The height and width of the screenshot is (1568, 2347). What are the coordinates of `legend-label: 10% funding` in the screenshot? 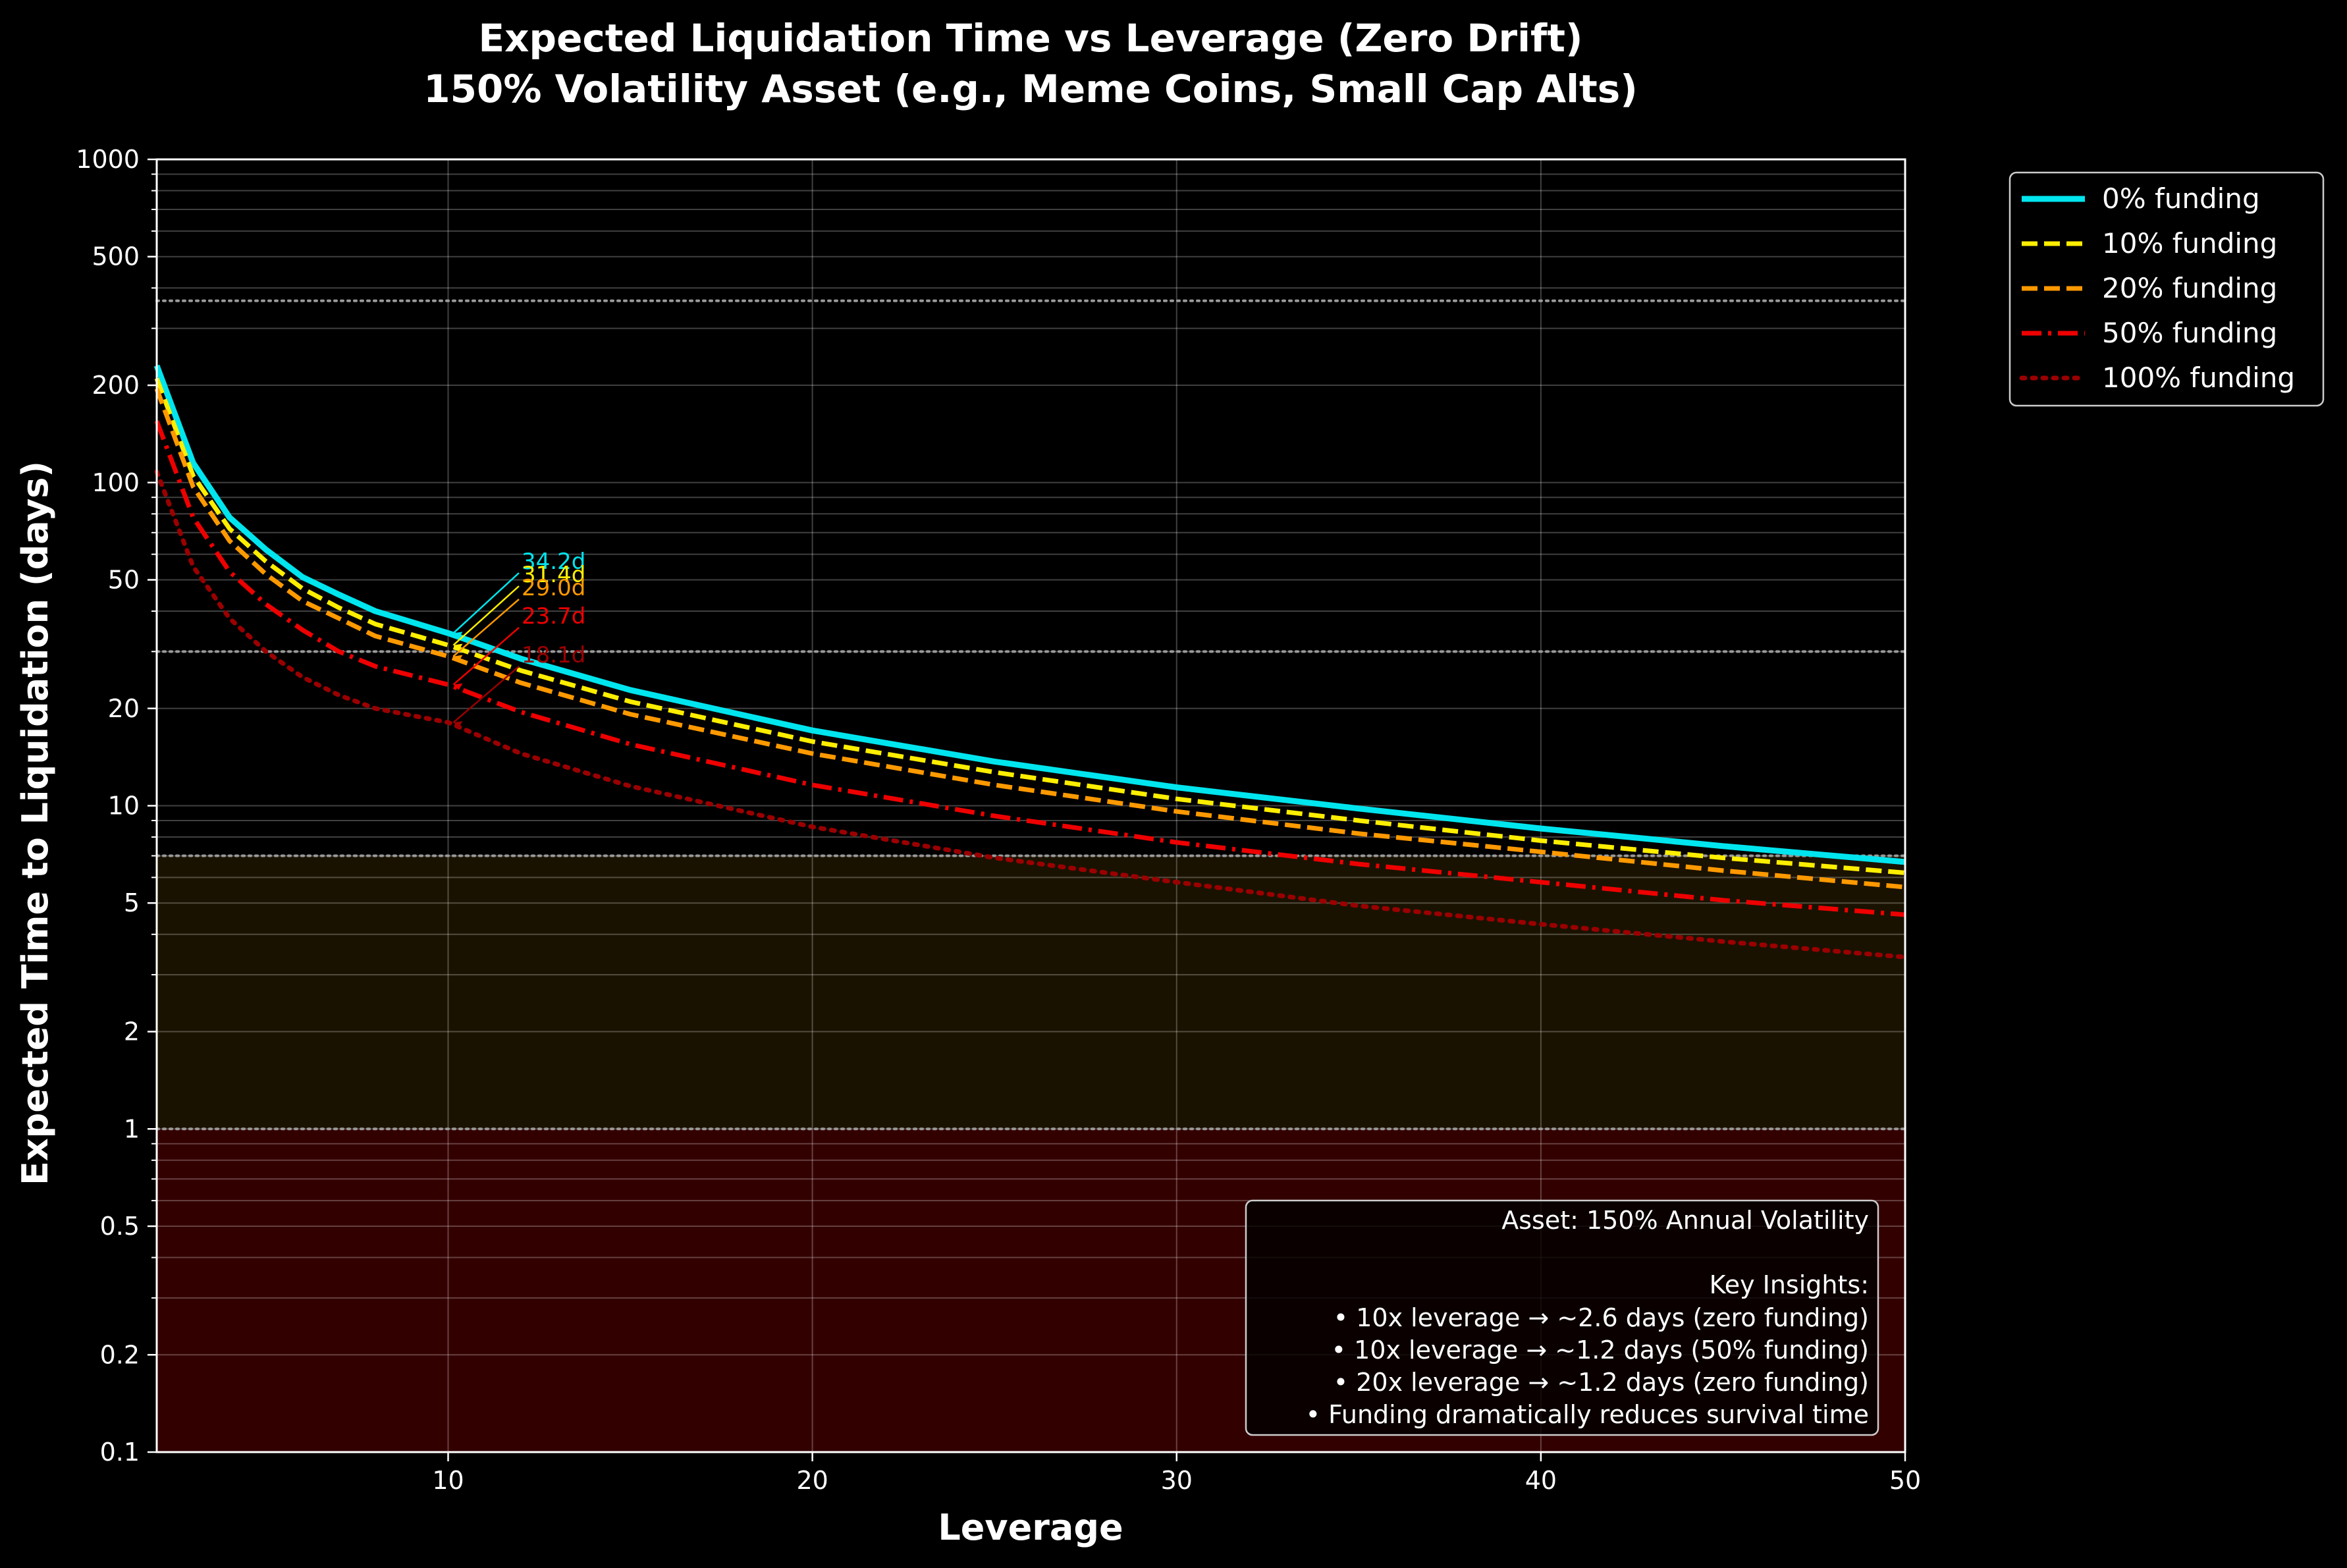 It's located at (2189, 243).